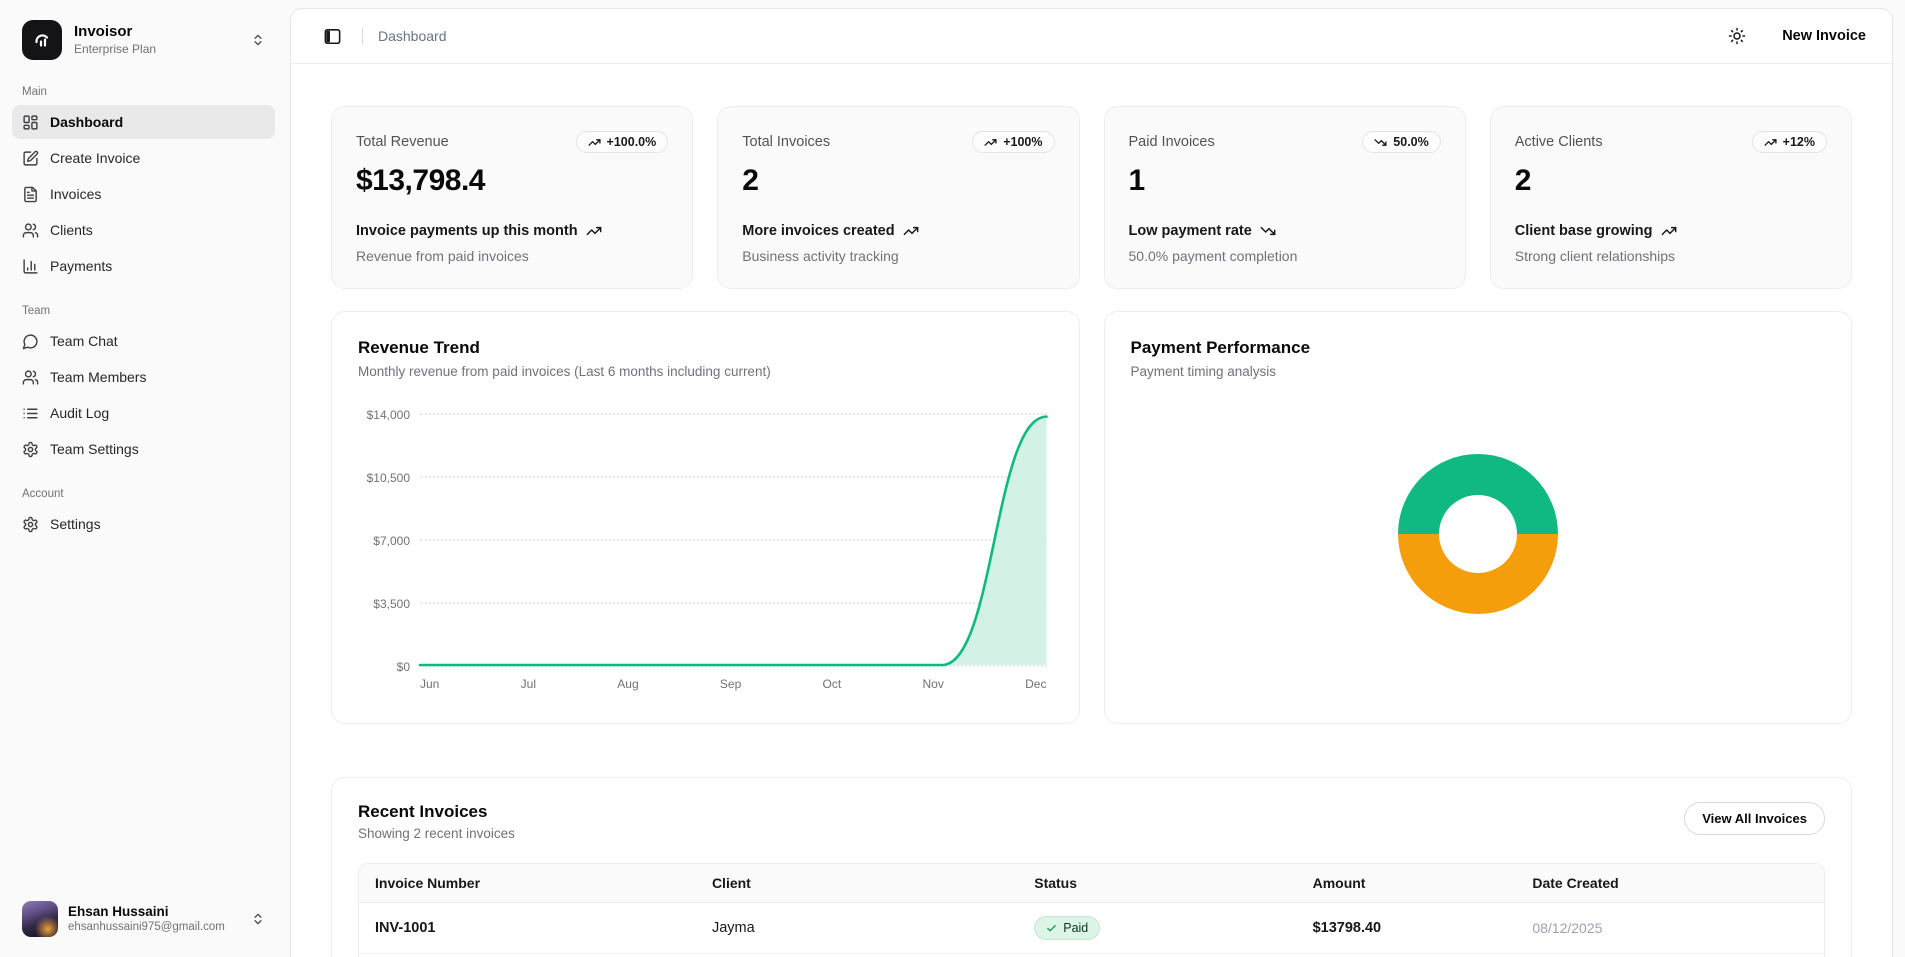 The width and height of the screenshot is (1905, 957). Describe the element at coordinates (631, 142) in the screenshot. I see `trend-badge-value: +100.0%` at that location.